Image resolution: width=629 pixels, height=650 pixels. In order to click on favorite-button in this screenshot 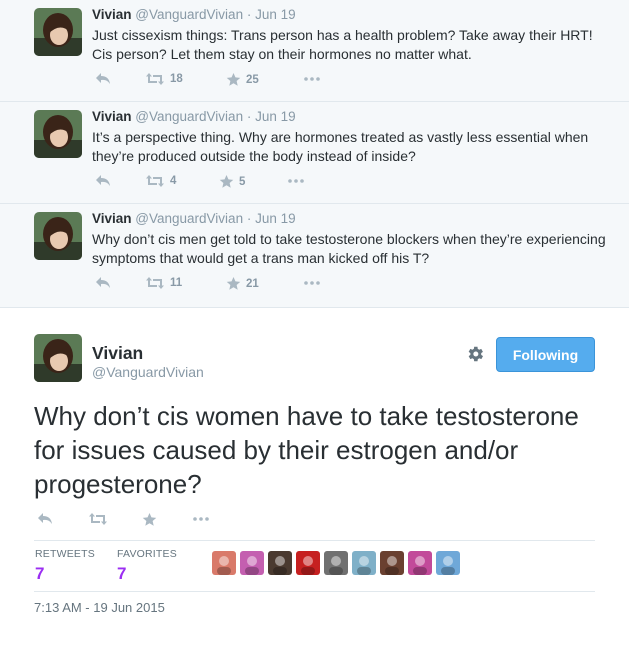, I will do `click(149, 519)`.